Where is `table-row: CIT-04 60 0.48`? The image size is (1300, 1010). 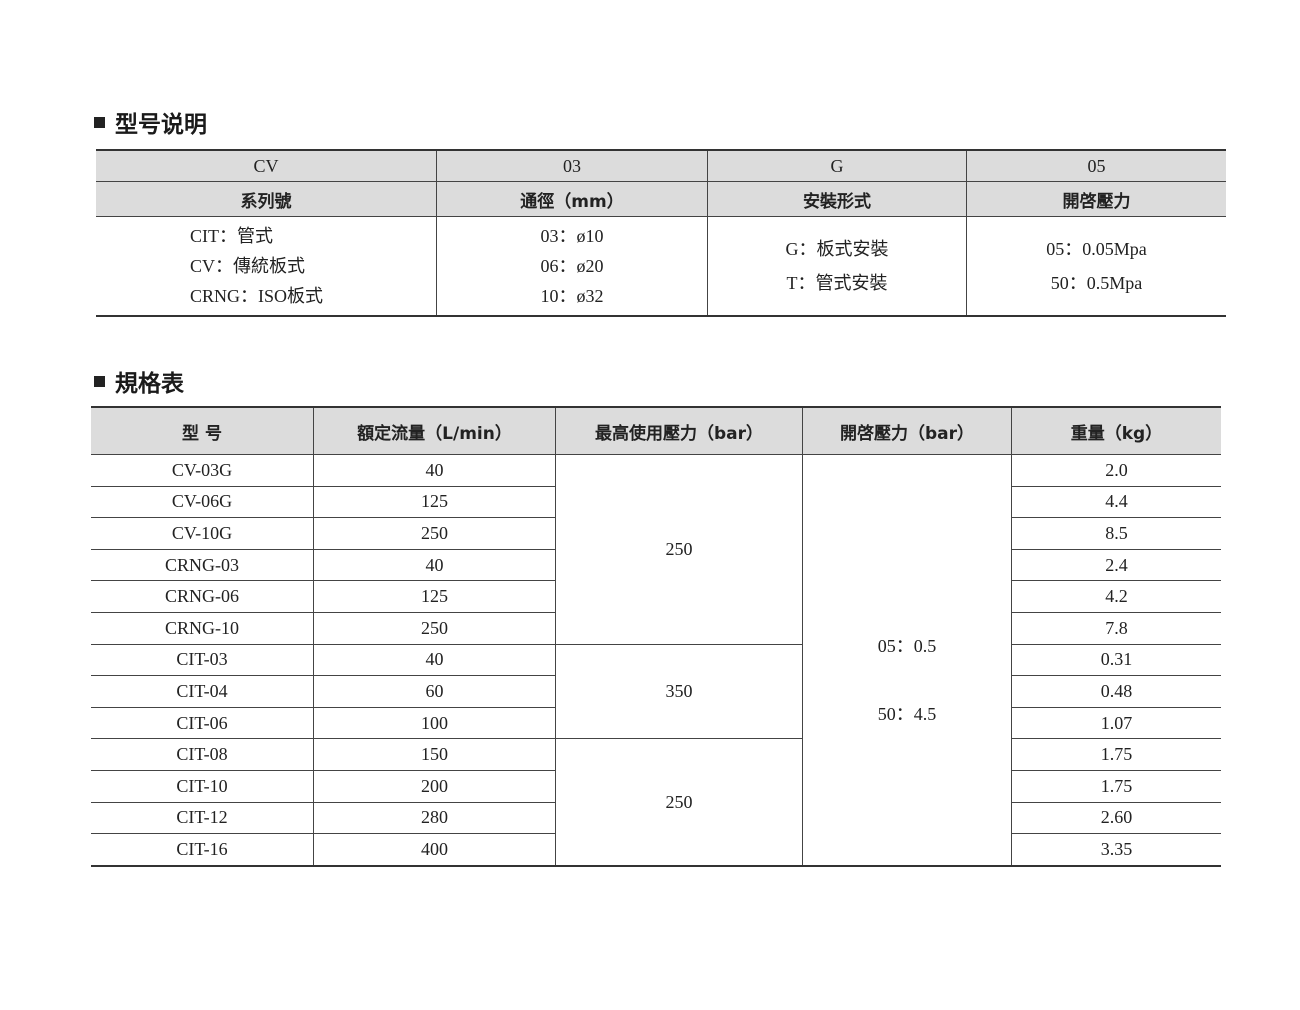
table-row: CIT-04 60 0.48 is located at coordinates (656, 691).